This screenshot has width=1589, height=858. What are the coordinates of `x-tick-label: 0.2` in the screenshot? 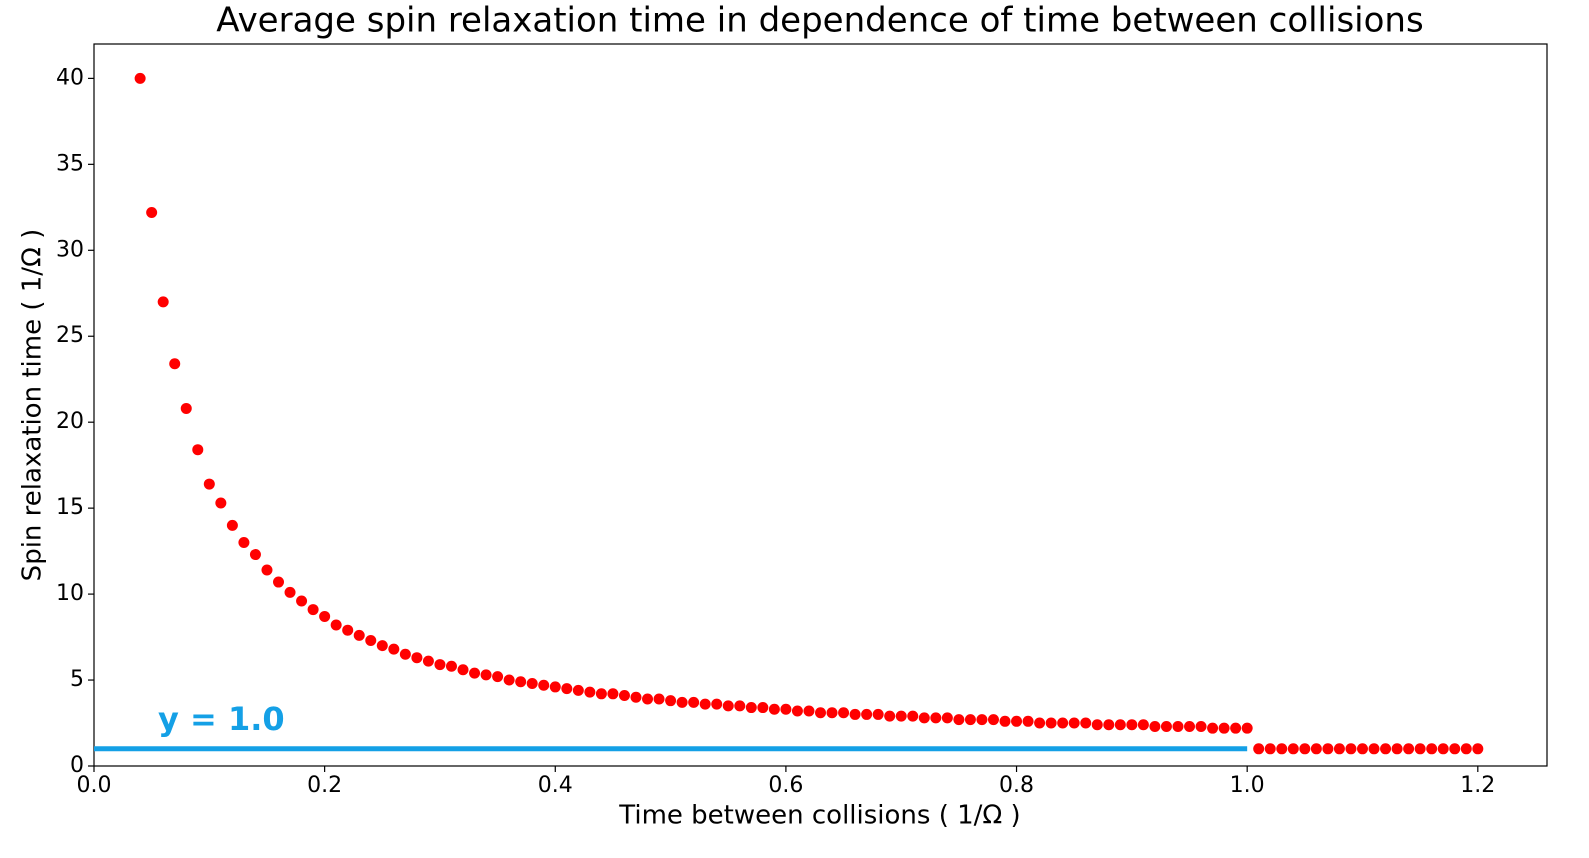 It's located at (324, 785).